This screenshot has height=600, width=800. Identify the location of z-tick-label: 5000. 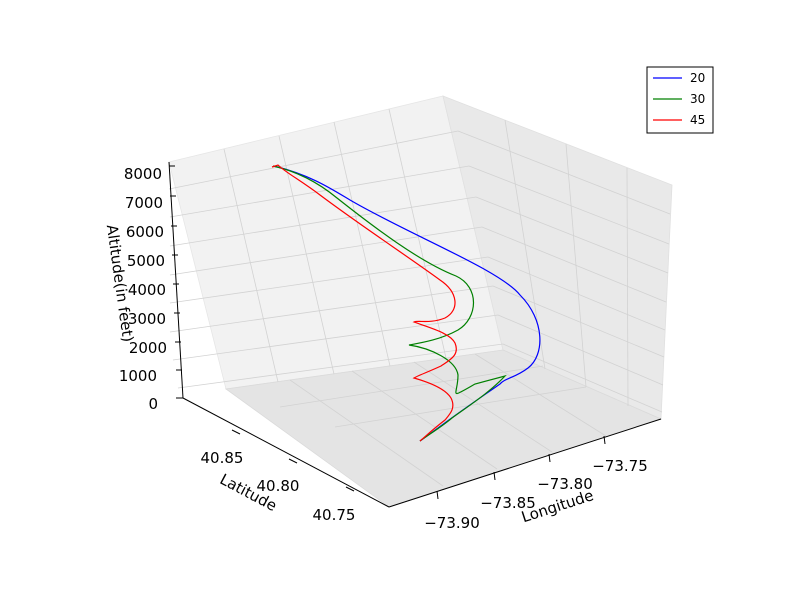
(146, 261).